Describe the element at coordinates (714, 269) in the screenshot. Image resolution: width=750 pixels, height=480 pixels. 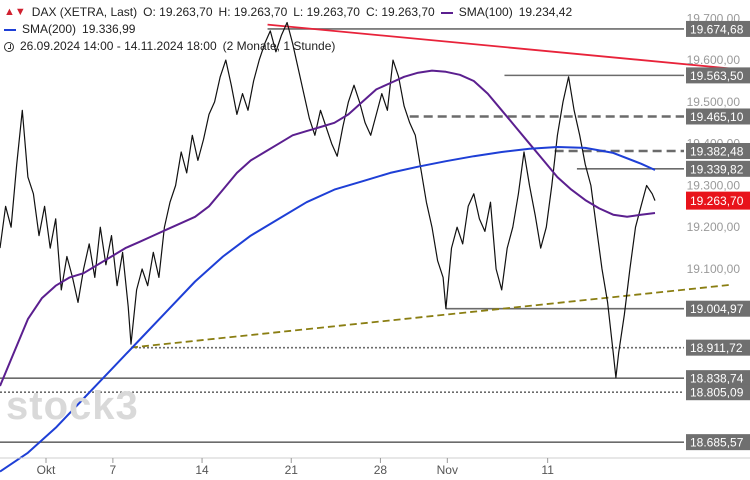
I see `y-tick-label: 19.100,00` at that location.